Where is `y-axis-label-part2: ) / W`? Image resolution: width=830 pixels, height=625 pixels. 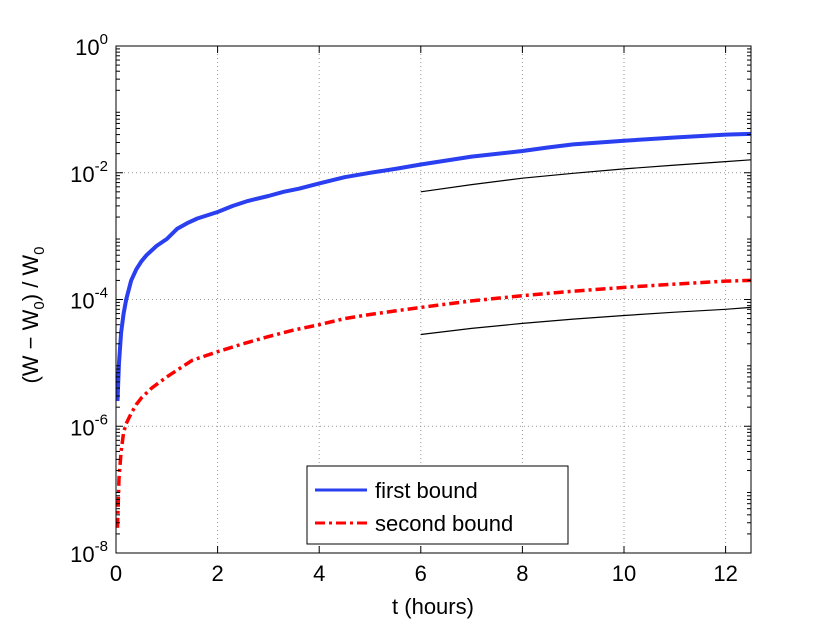 y-axis-label-part2: ) / W is located at coordinates (30, 278).